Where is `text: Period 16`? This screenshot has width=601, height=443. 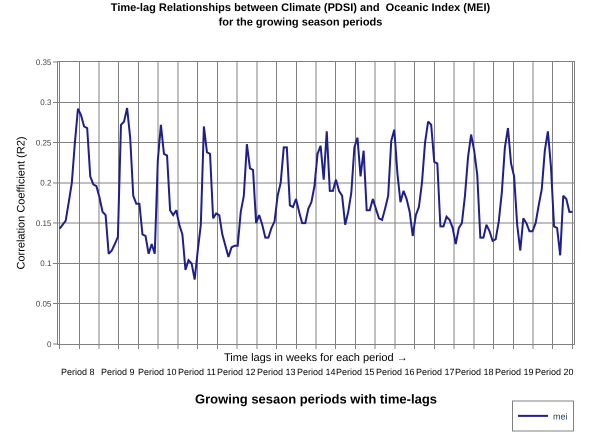 text: Period 16 is located at coordinates (395, 372).